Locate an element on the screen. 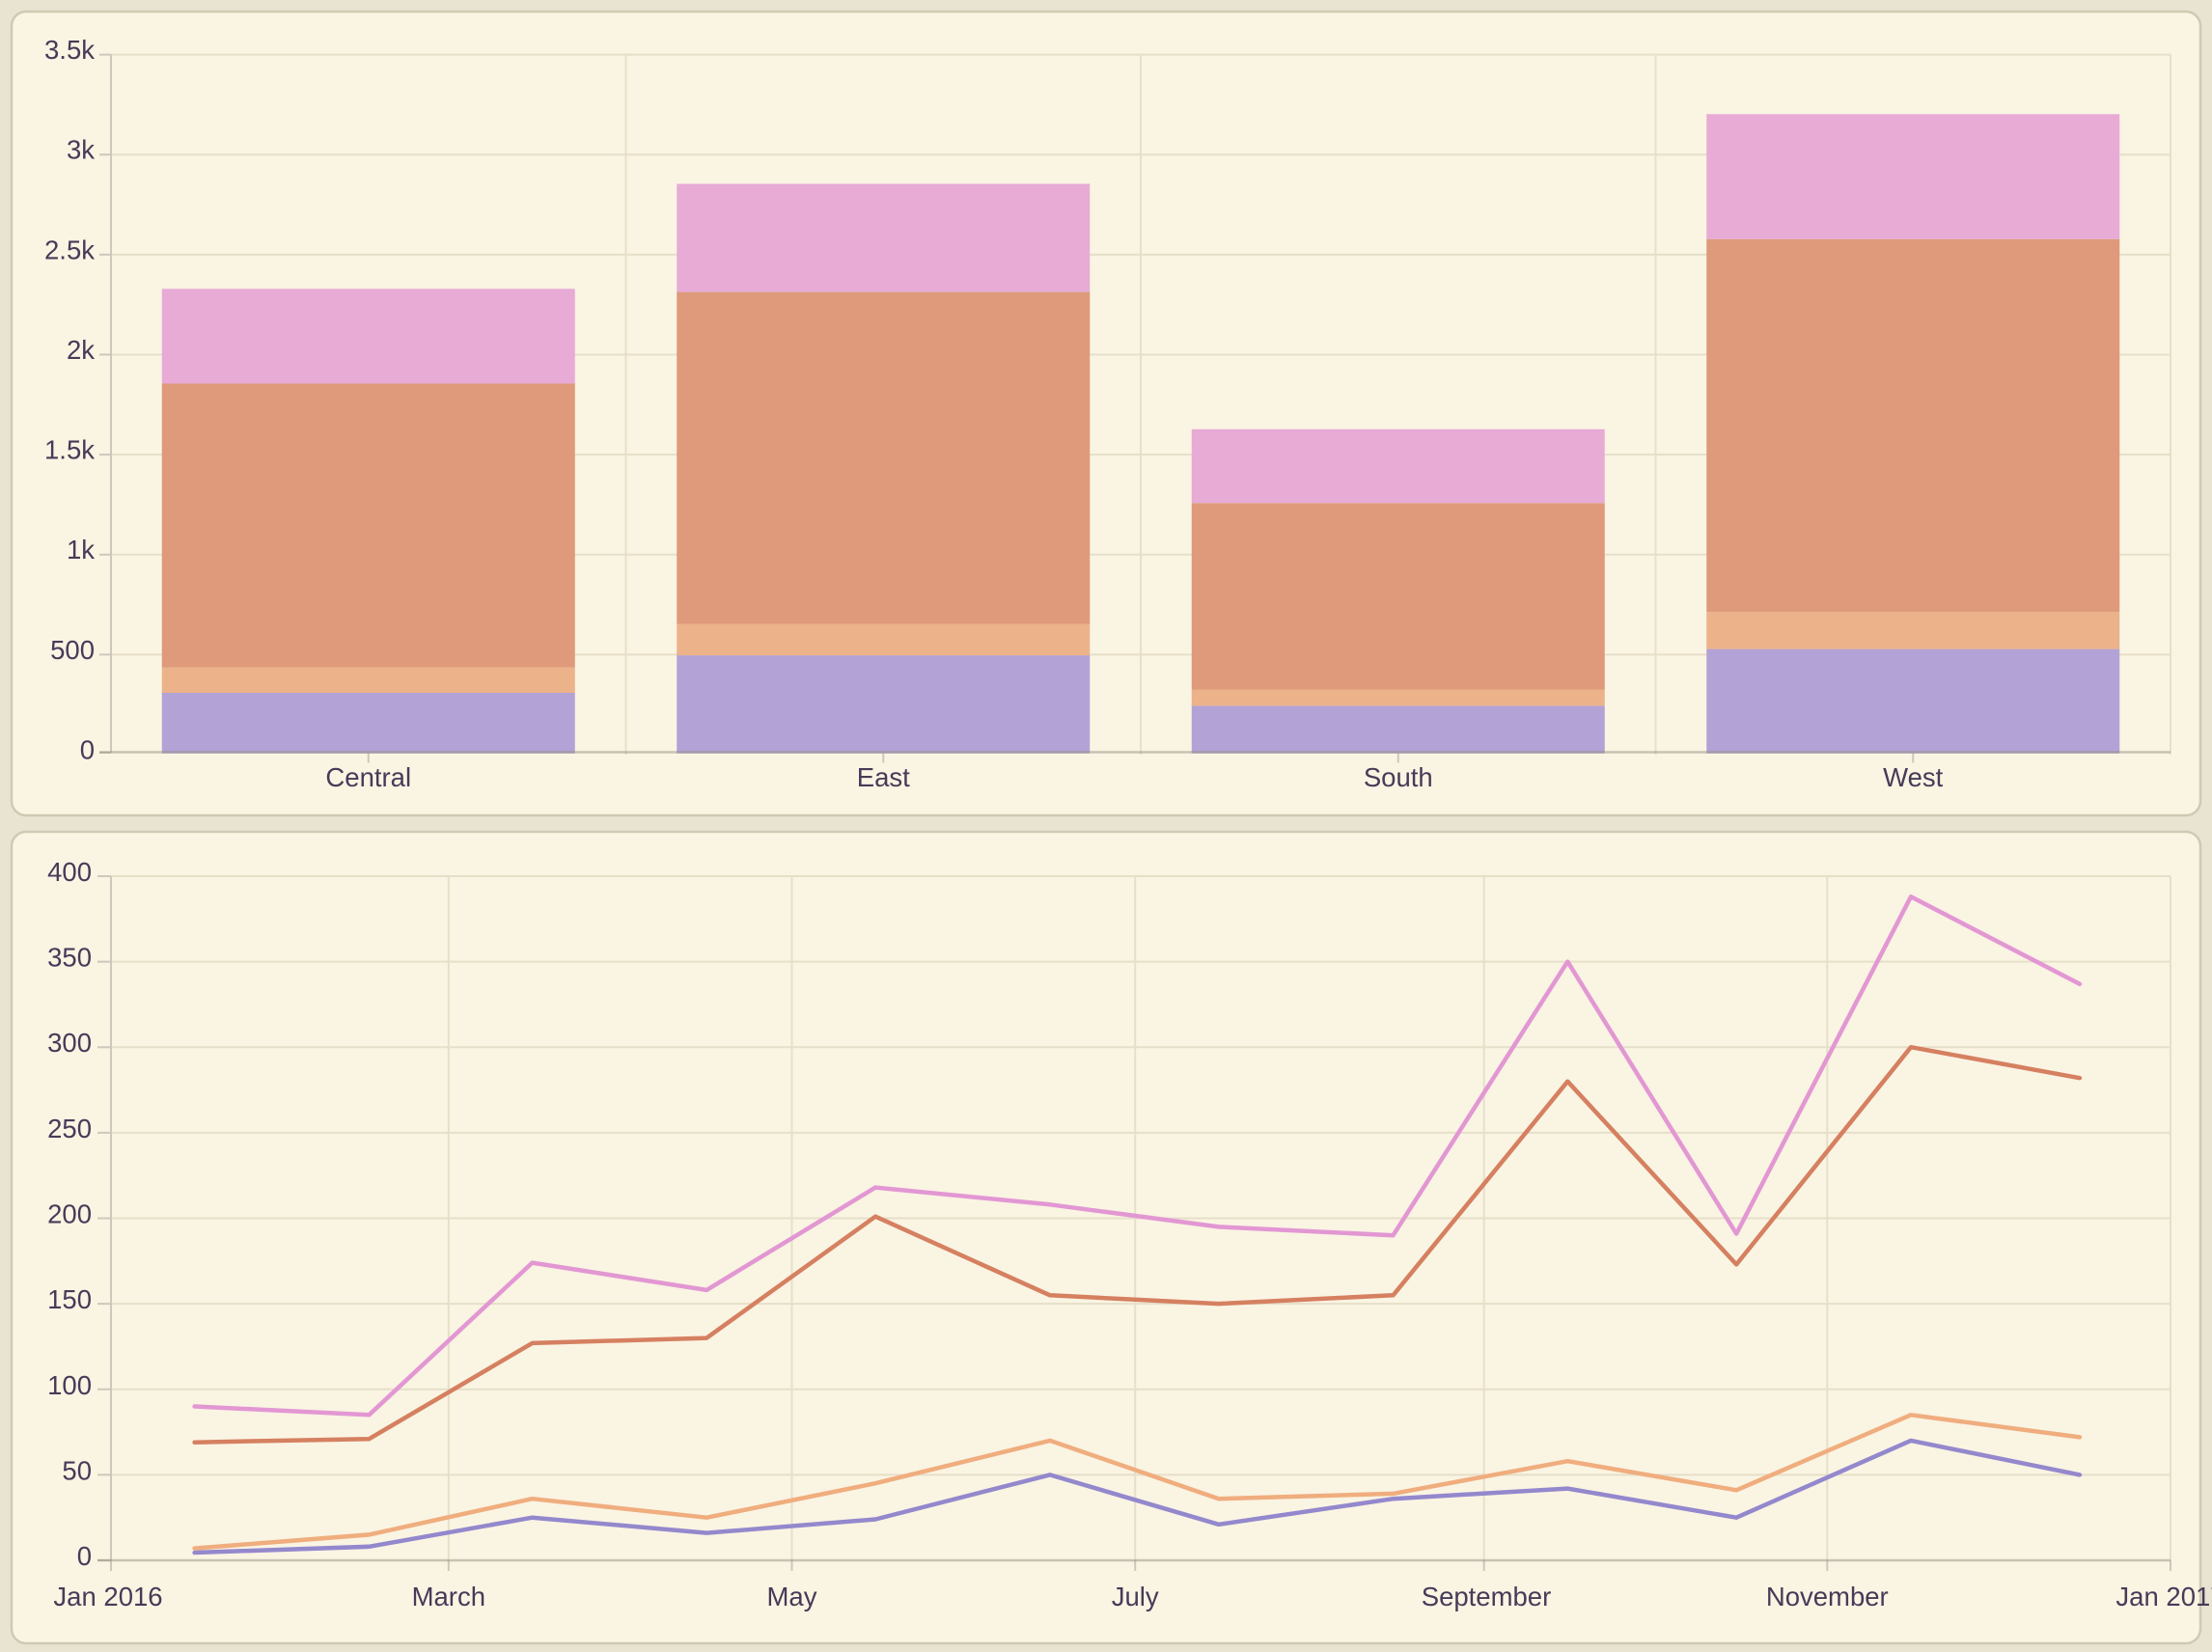  svg-text: September is located at coordinates (1487, 1596).